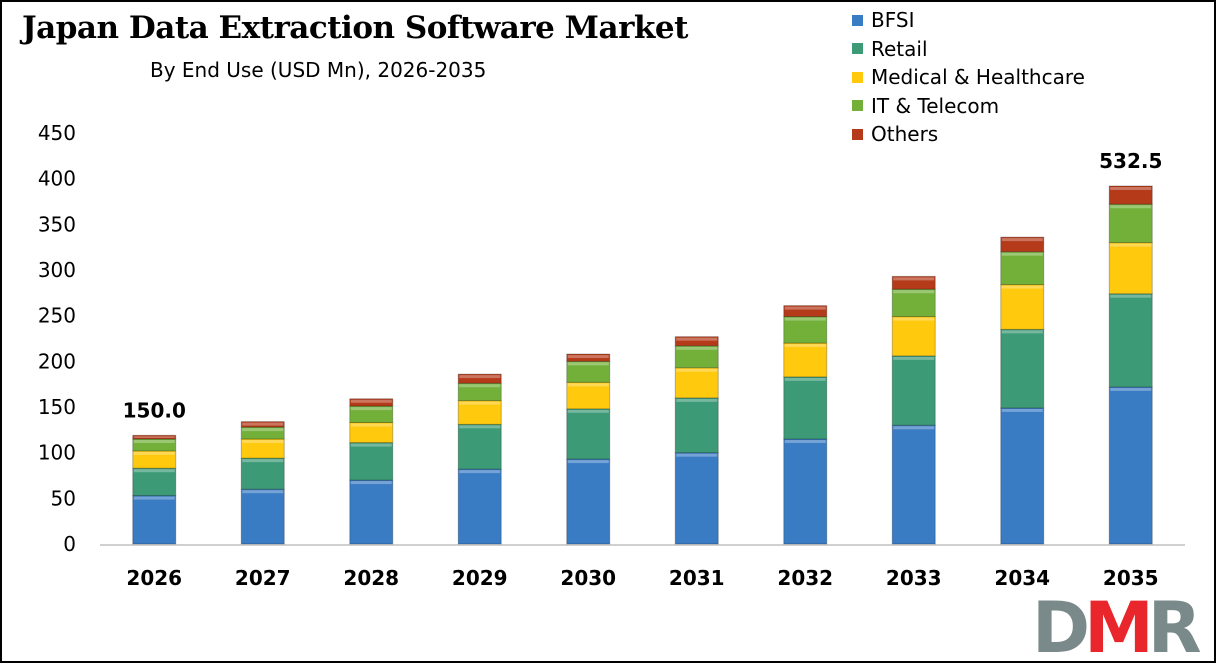 This screenshot has width=1216, height=669. What do you see at coordinates (588, 578) in the screenshot?
I see `x-tick-label: 2030` at bounding box center [588, 578].